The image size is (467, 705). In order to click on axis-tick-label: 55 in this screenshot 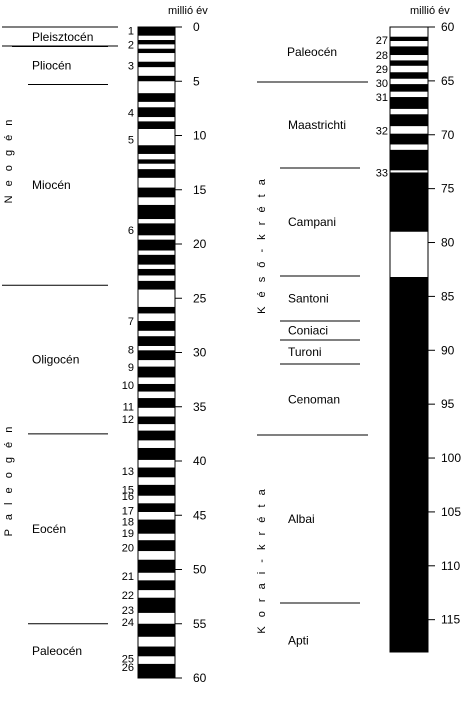, I will do `click(200, 624)`.